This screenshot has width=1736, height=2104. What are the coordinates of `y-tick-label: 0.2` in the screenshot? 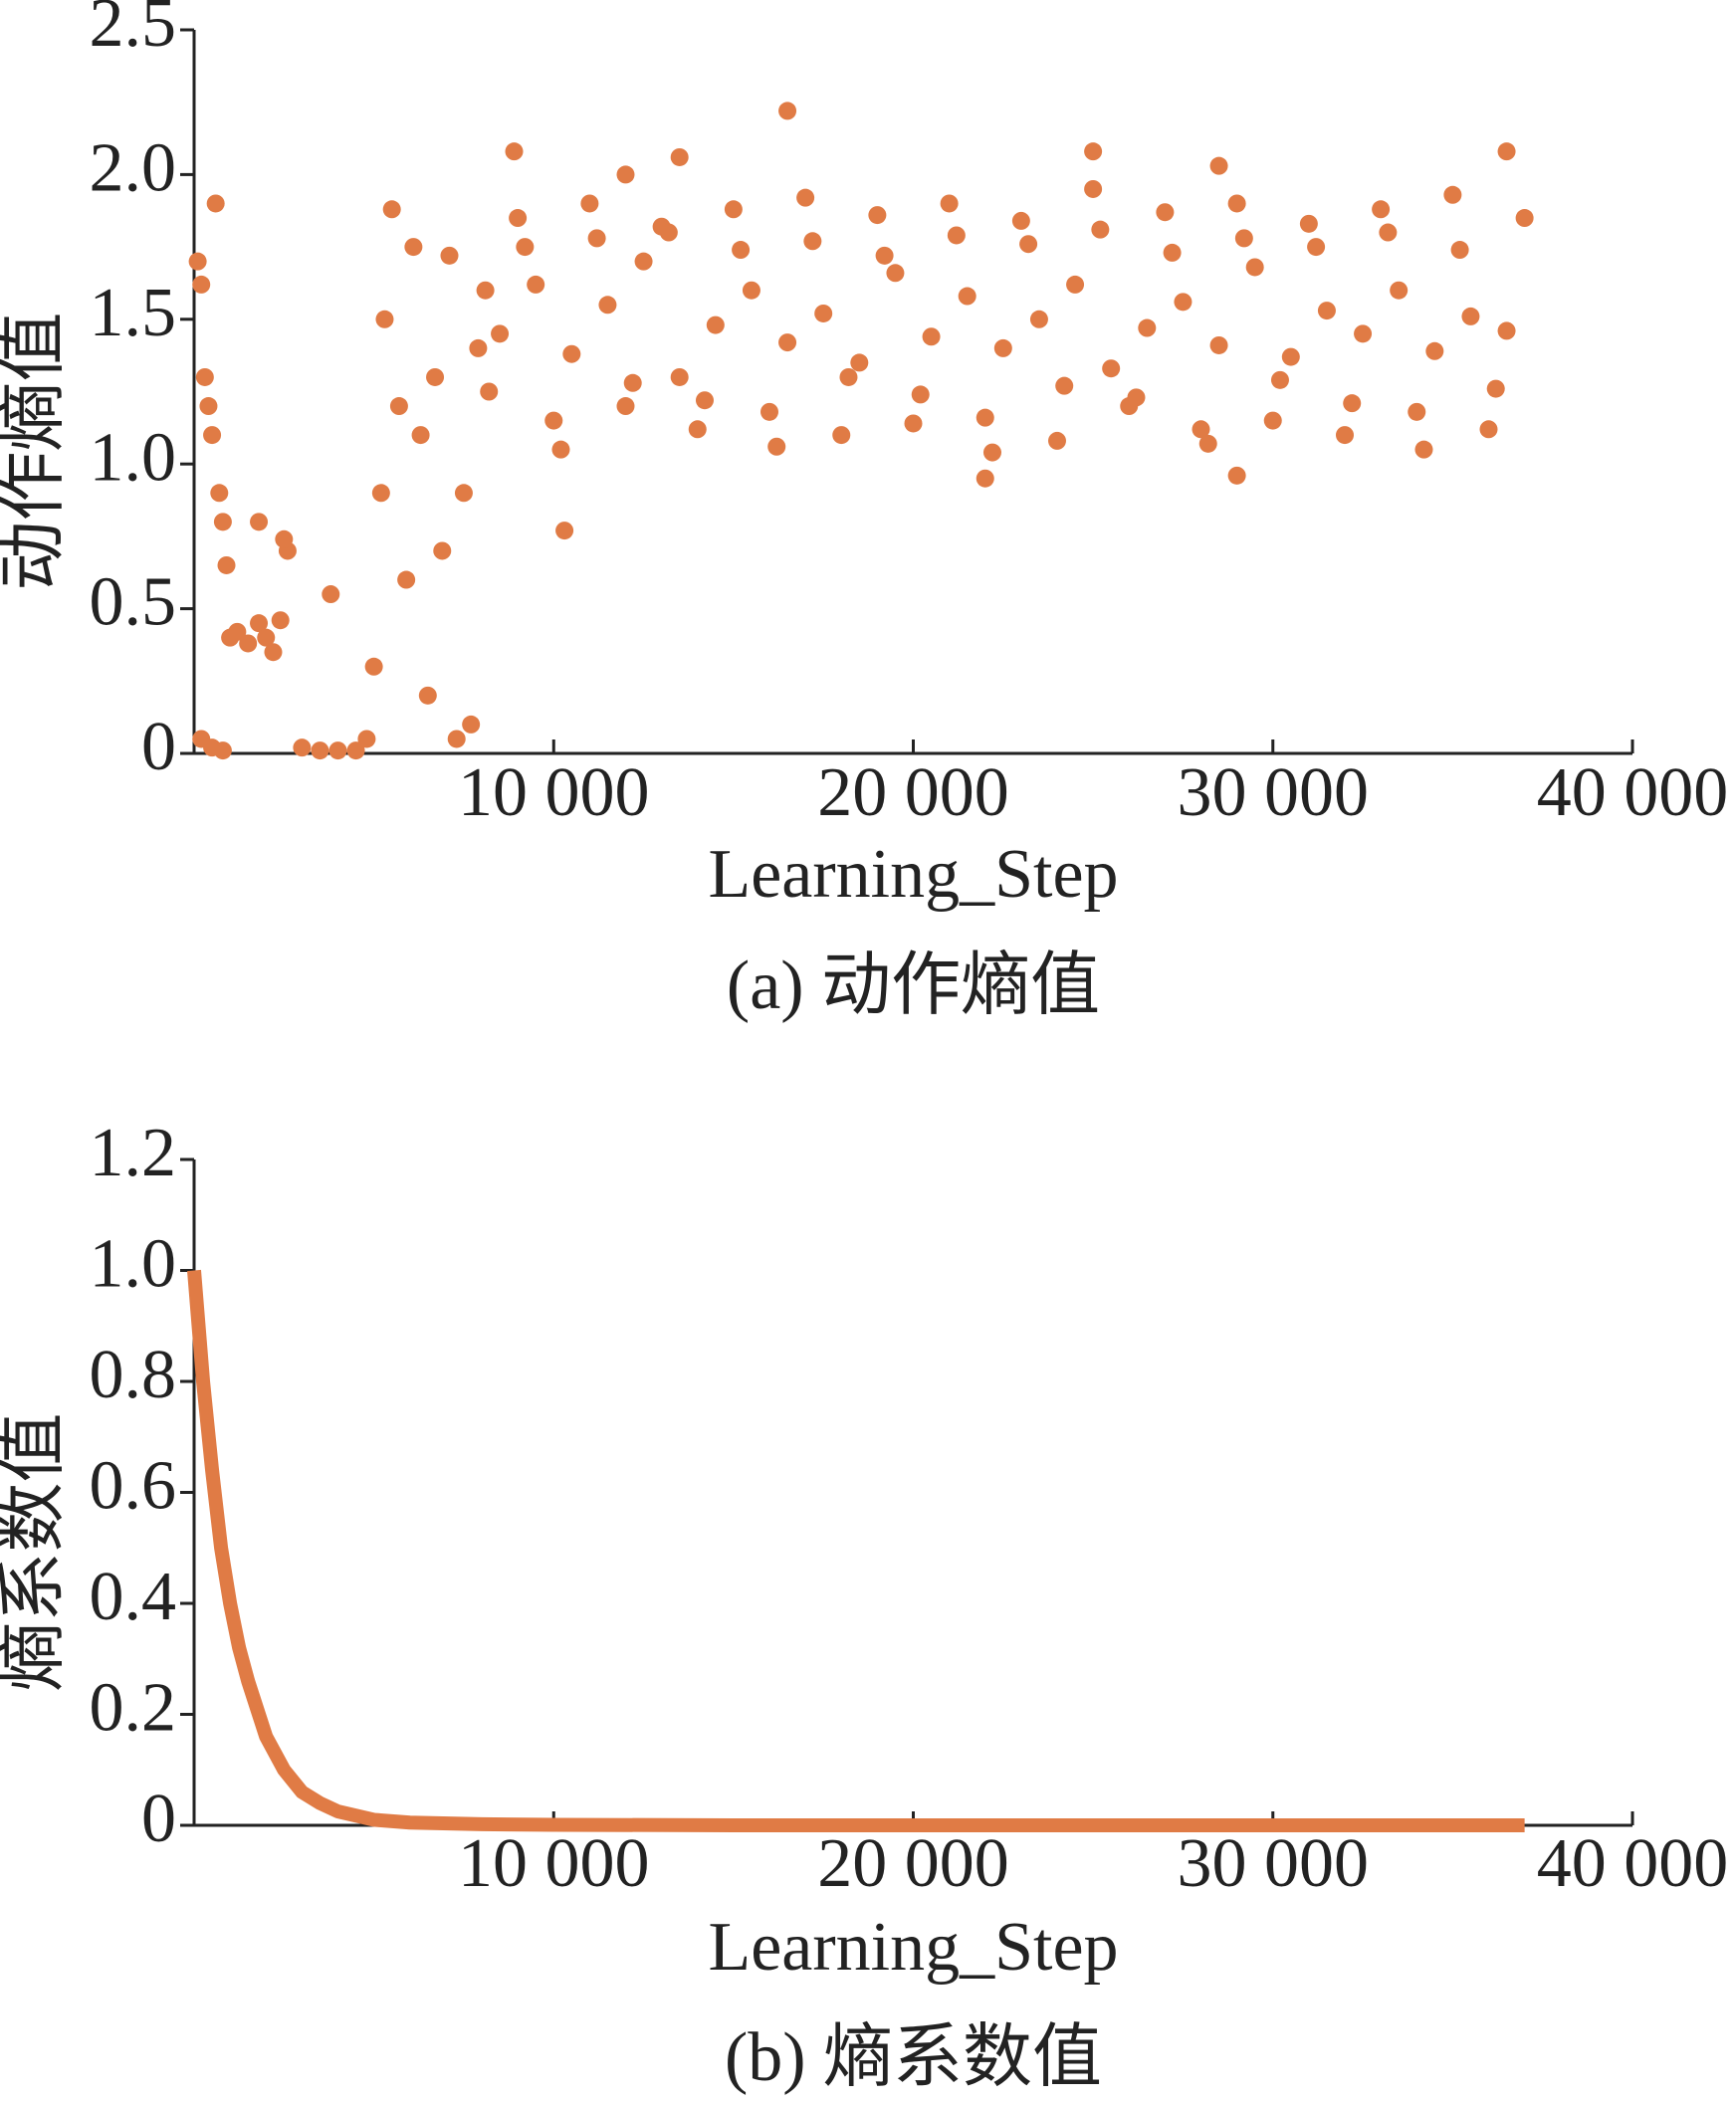 It's located at (134, 1709).